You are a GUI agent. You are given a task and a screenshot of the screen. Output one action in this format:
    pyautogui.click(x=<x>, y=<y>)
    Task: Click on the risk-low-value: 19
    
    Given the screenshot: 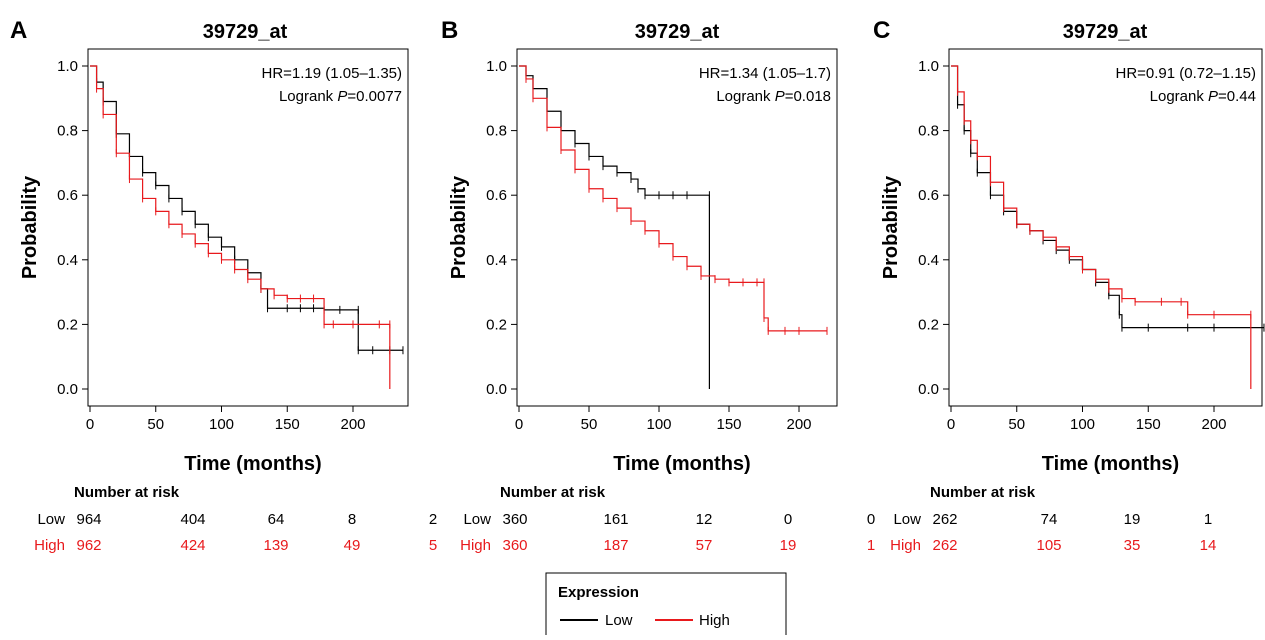 What is the action you would take?
    pyautogui.click(x=1132, y=519)
    